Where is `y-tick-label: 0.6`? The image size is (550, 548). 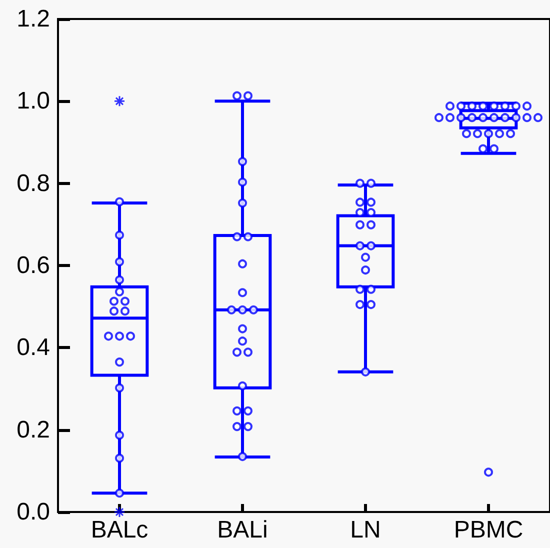
y-tick-label: 0.6 is located at coordinates (33, 265).